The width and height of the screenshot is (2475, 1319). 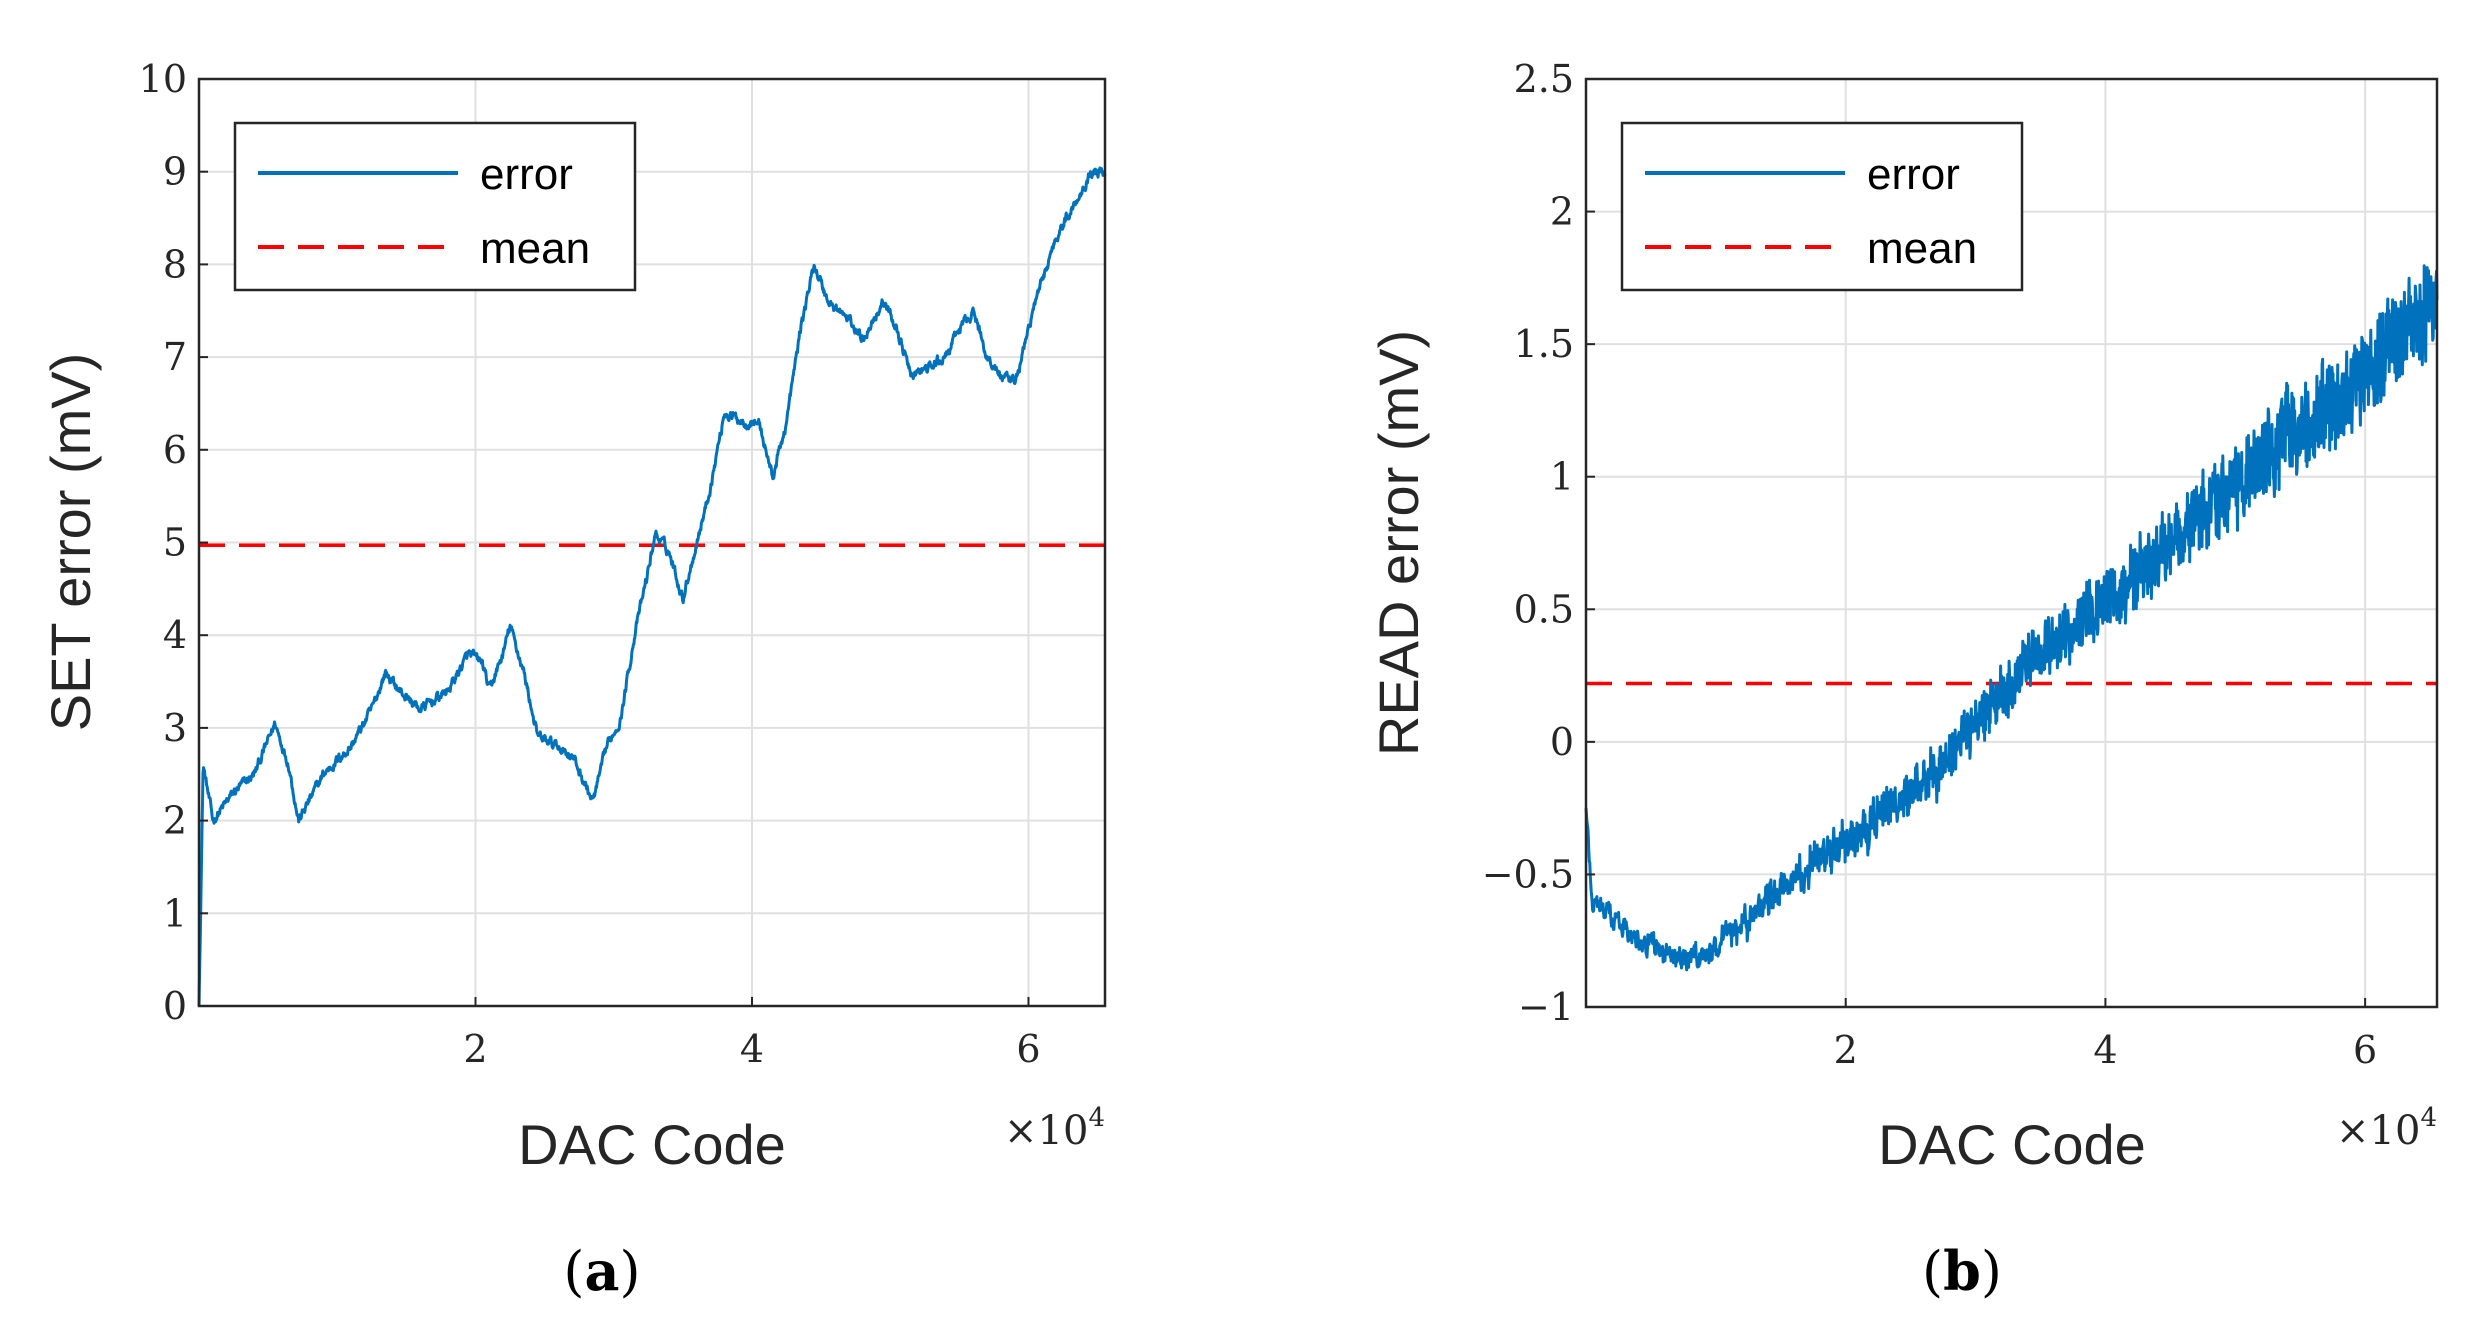 What do you see at coordinates (601, 1271) in the screenshot?
I see `subfigure-label-a: (a)` at bounding box center [601, 1271].